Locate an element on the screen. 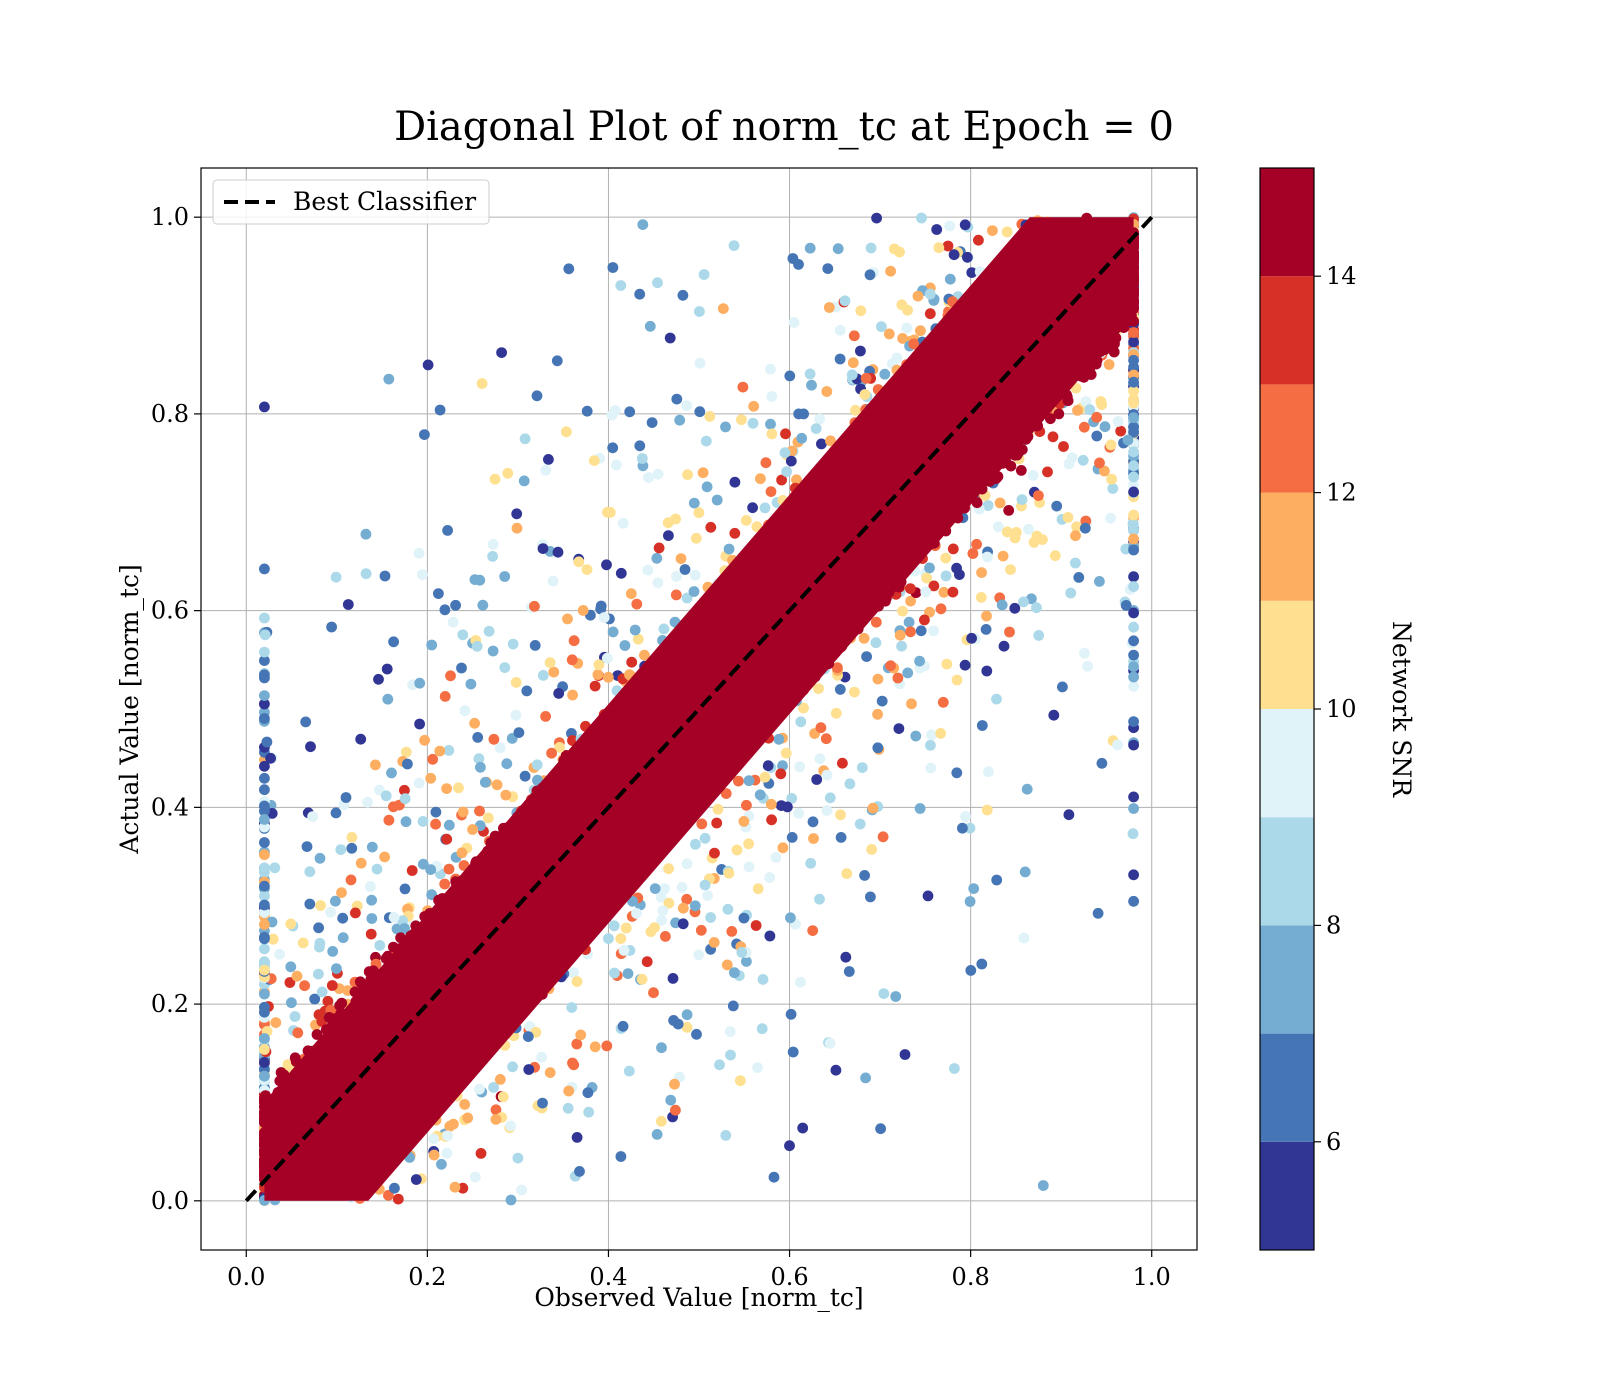 The image size is (1600, 1400). colorbar-segment is located at coordinates (1287, 654).